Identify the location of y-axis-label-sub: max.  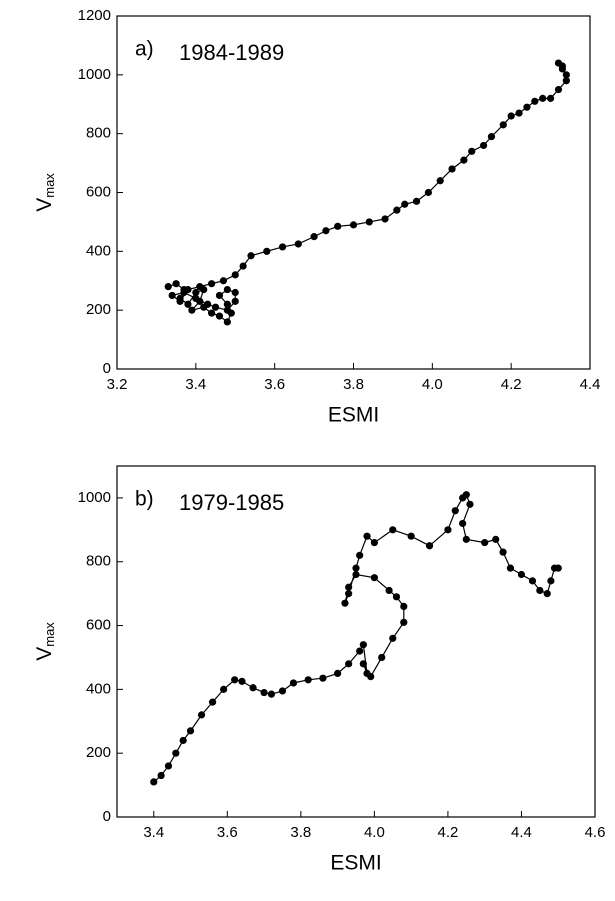
(49, 634).